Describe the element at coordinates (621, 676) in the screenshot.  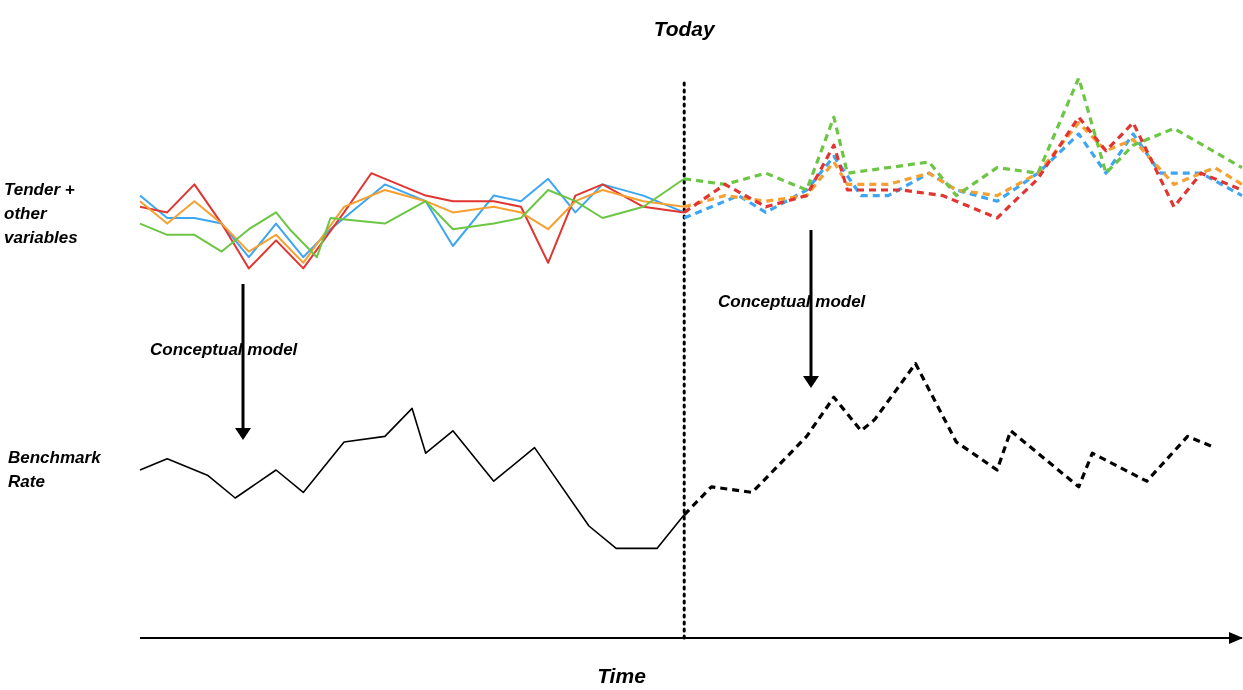
I see `x-axis-title: Time` at that location.